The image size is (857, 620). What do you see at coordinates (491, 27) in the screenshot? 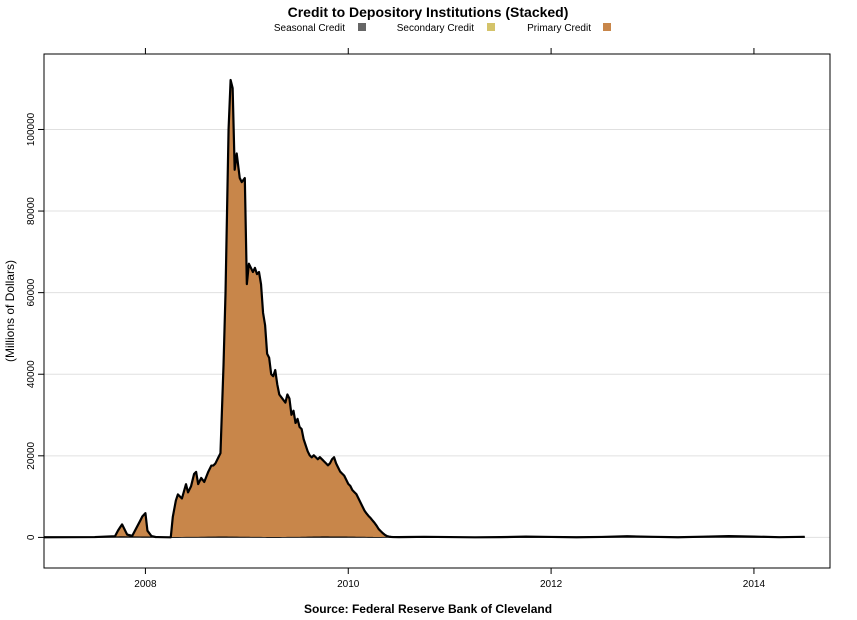
I see `legend-swatch-secondary` at bounding box center [491, 27].